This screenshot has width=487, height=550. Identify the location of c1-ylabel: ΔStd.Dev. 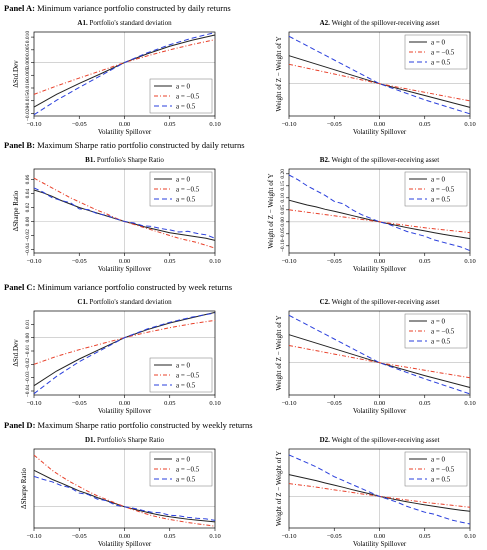
(16, 353).